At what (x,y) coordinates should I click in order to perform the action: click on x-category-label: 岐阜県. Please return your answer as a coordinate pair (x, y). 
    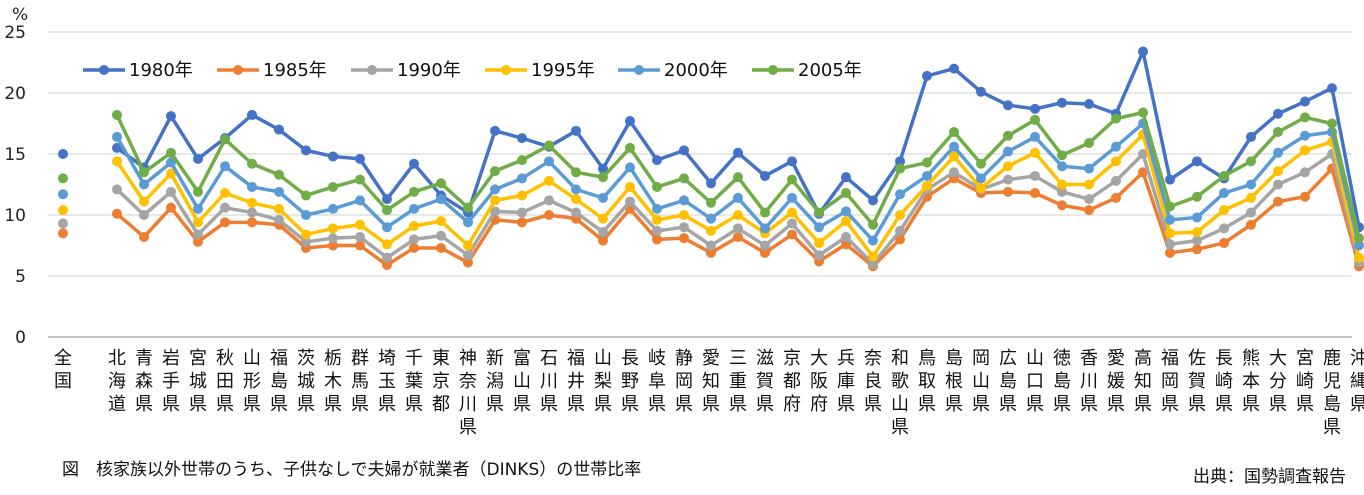
    Looking at the image, I should click on (657, 381).